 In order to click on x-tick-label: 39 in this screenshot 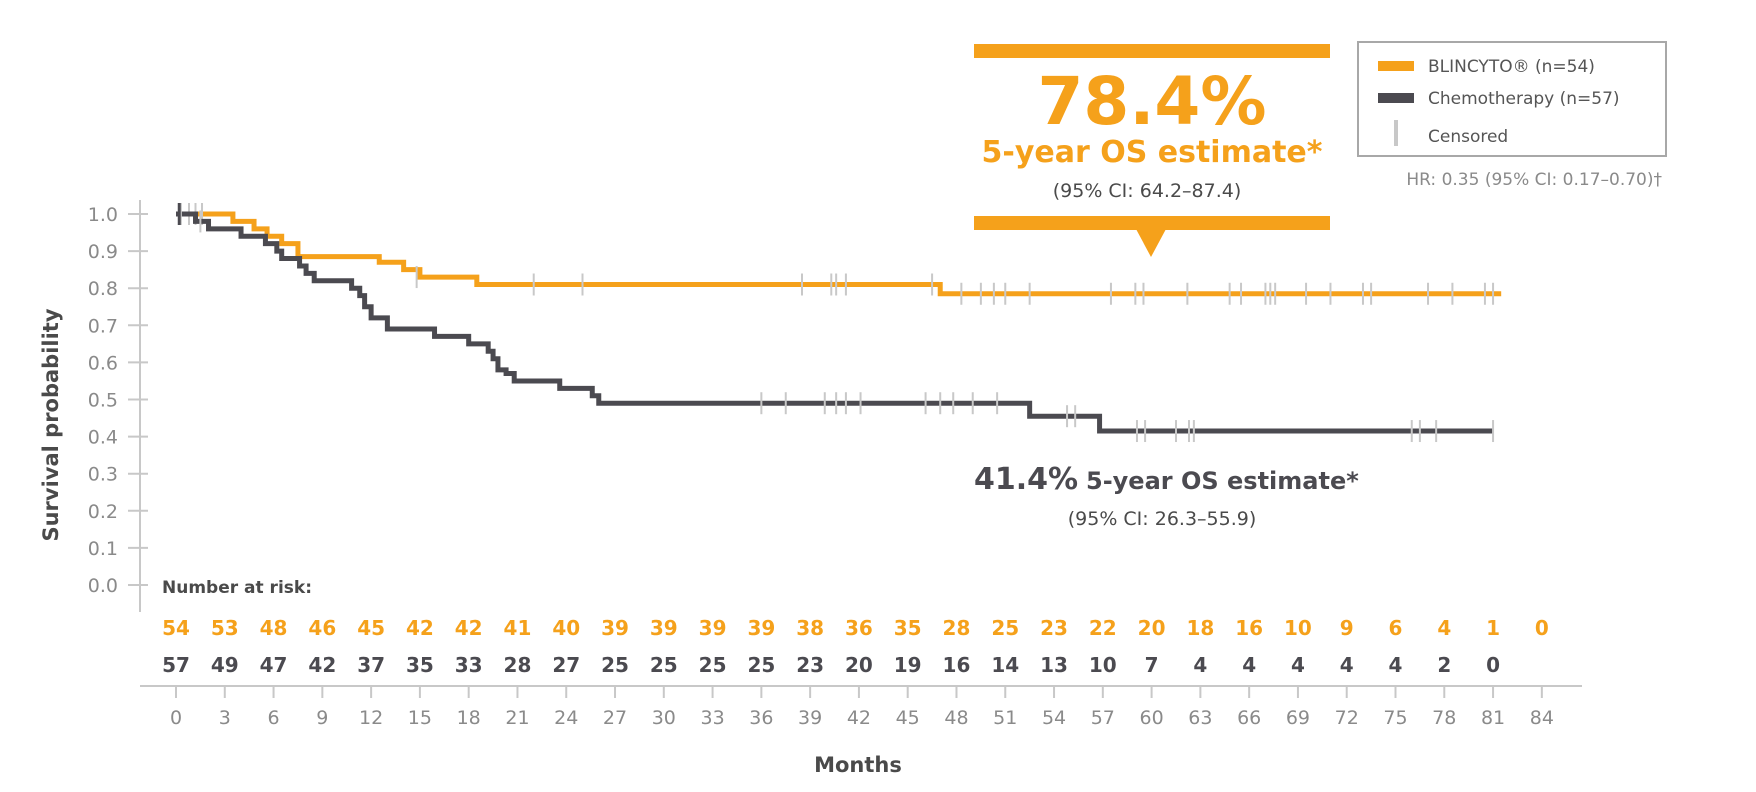, I will do `click(810, 718)`.